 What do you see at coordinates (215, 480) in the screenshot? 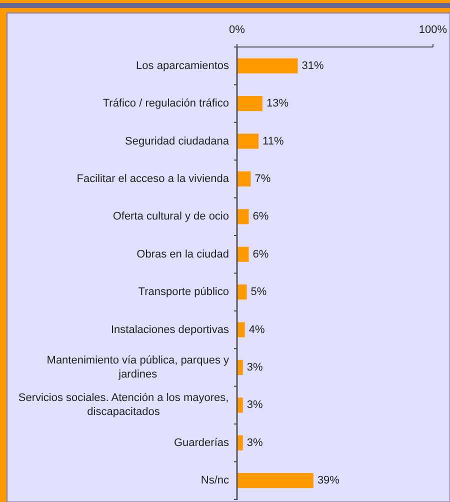
I see `y-tick-label: Ns/nc` at bounding box center [215, 480].